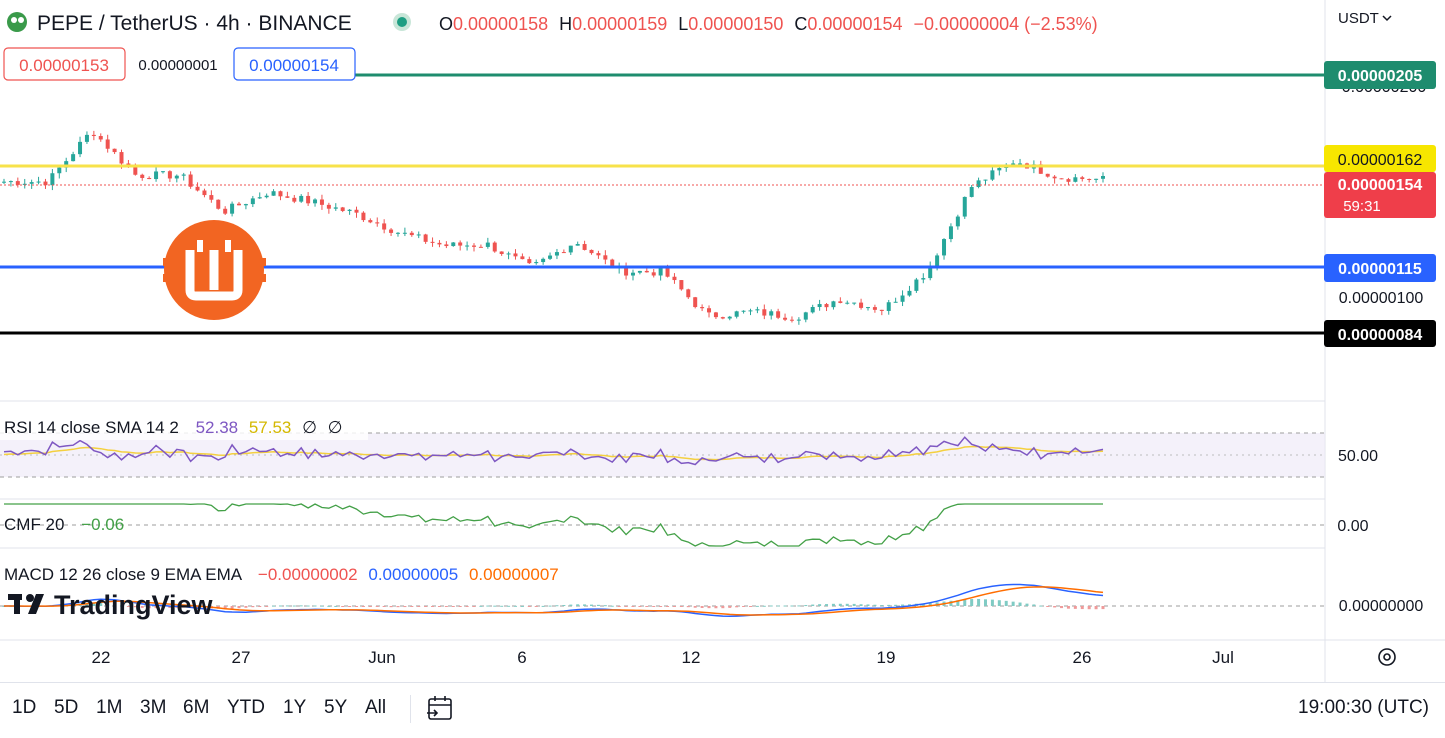 This screenshot has width=1445, height=738. What do you see at coordinates (66, 707) in the screenshot?
I see `range-5d: 5D` at bounding box center [66, 707].